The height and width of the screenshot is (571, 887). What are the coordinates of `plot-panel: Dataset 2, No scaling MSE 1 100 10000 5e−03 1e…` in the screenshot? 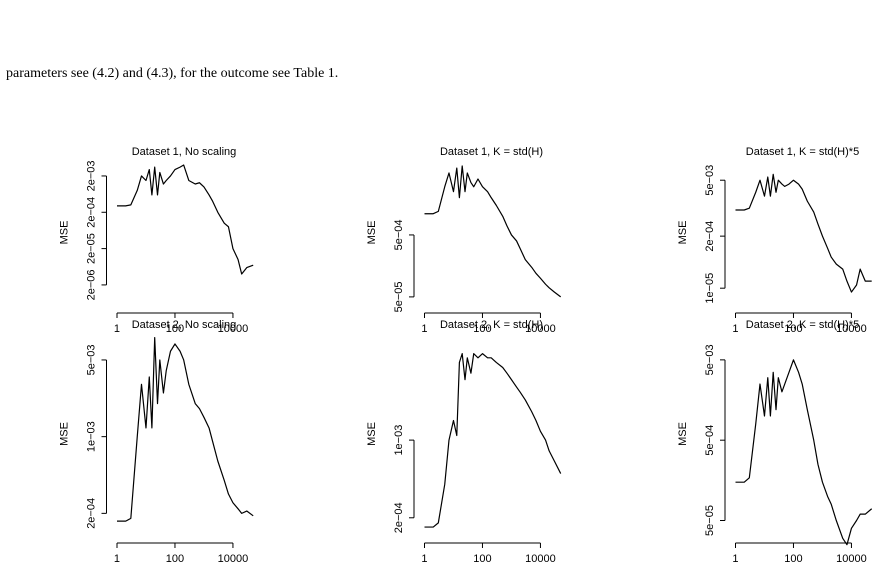 It's located at (156, 442).